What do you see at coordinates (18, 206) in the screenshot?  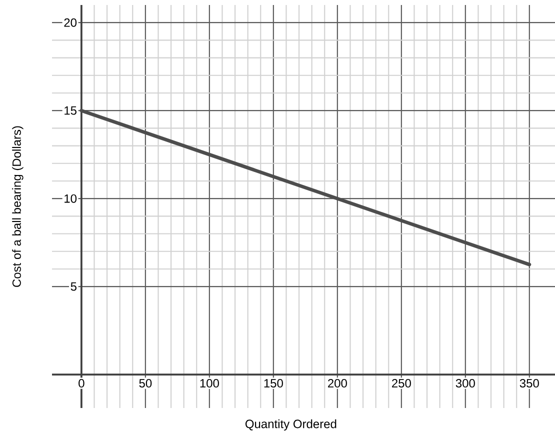 I see `y-axis-title: Cost of a ball bearing (Dollars)` at bounding box center [18, 206].